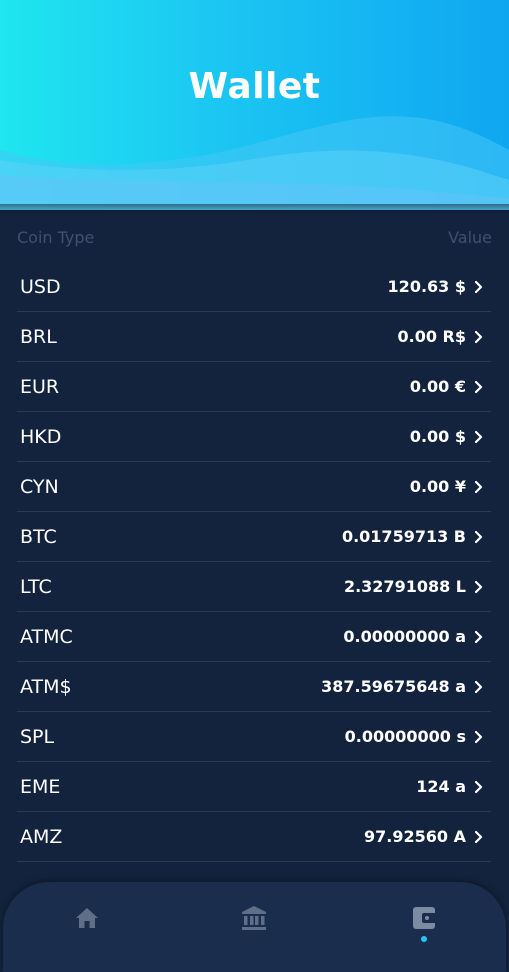 The width and height of the screenshot is (509, 972). I want to click on coin-row-btc: BTC 0.01759713 B, so click(254, 537).